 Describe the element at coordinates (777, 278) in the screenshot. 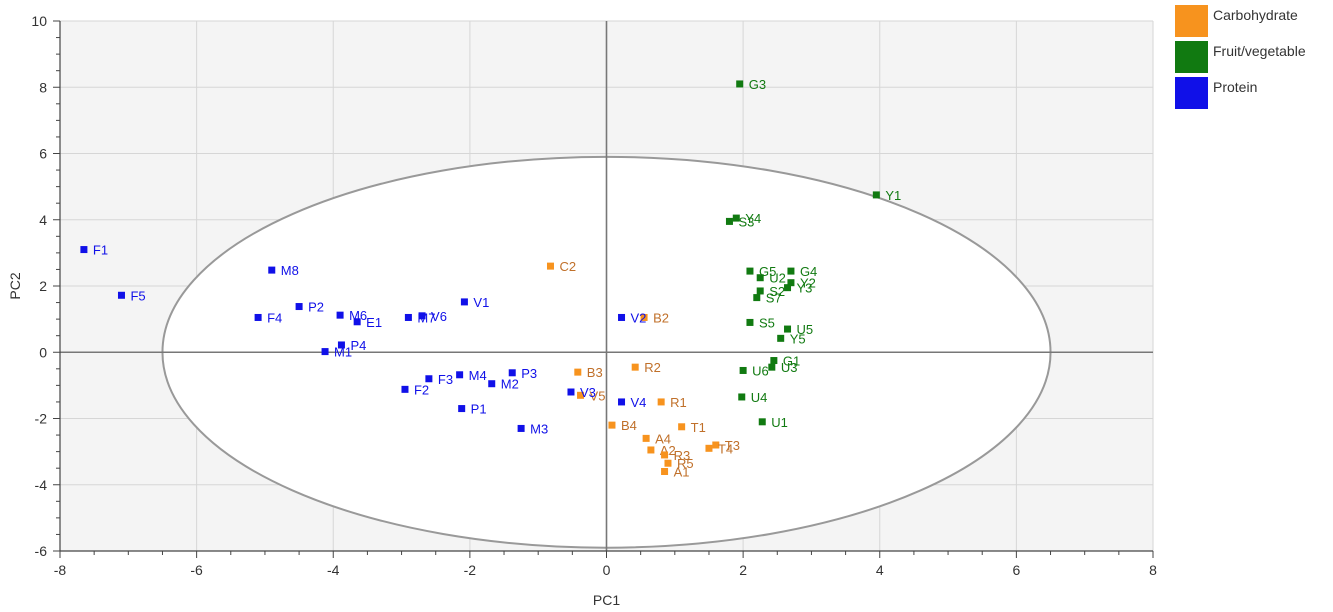

I see `point-label: U2` at that location.